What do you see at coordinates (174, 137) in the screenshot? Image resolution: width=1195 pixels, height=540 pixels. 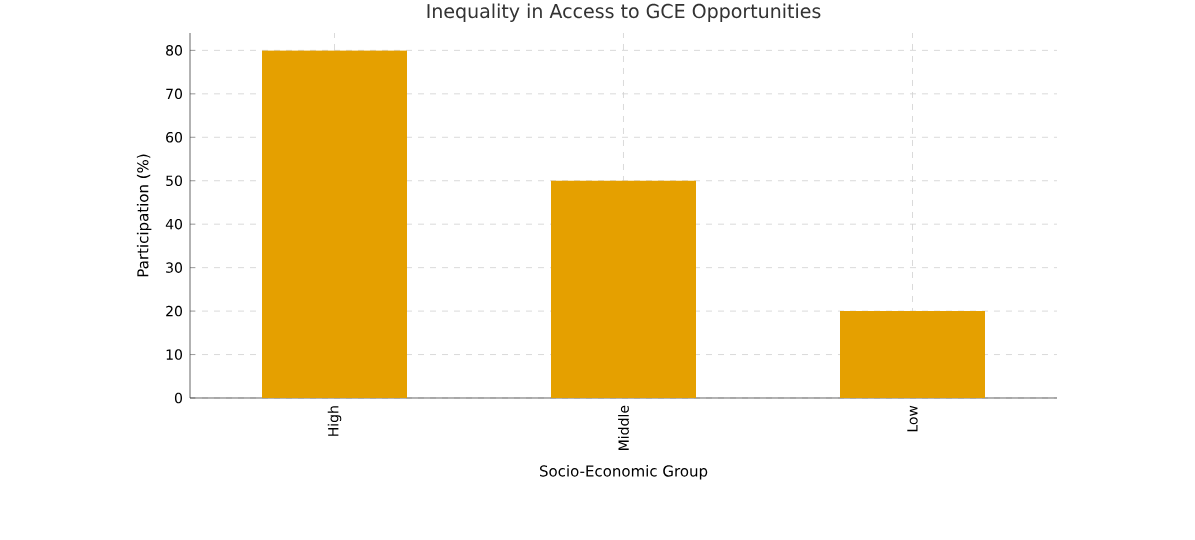 I see `y-tick-label: 60` at bounding box center [174, 137].